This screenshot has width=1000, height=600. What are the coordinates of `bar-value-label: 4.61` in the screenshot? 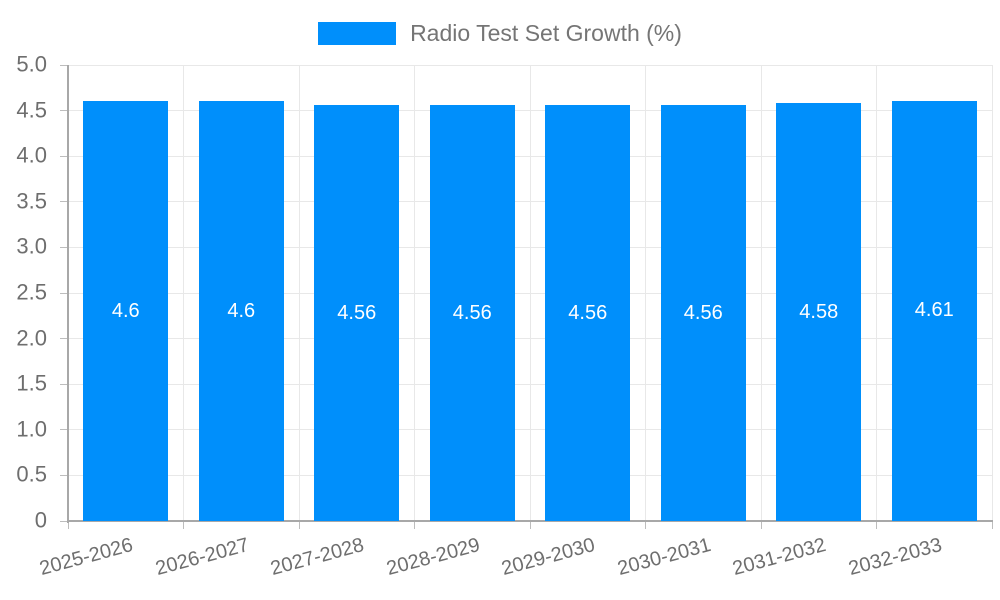 It's located at (934, 310).